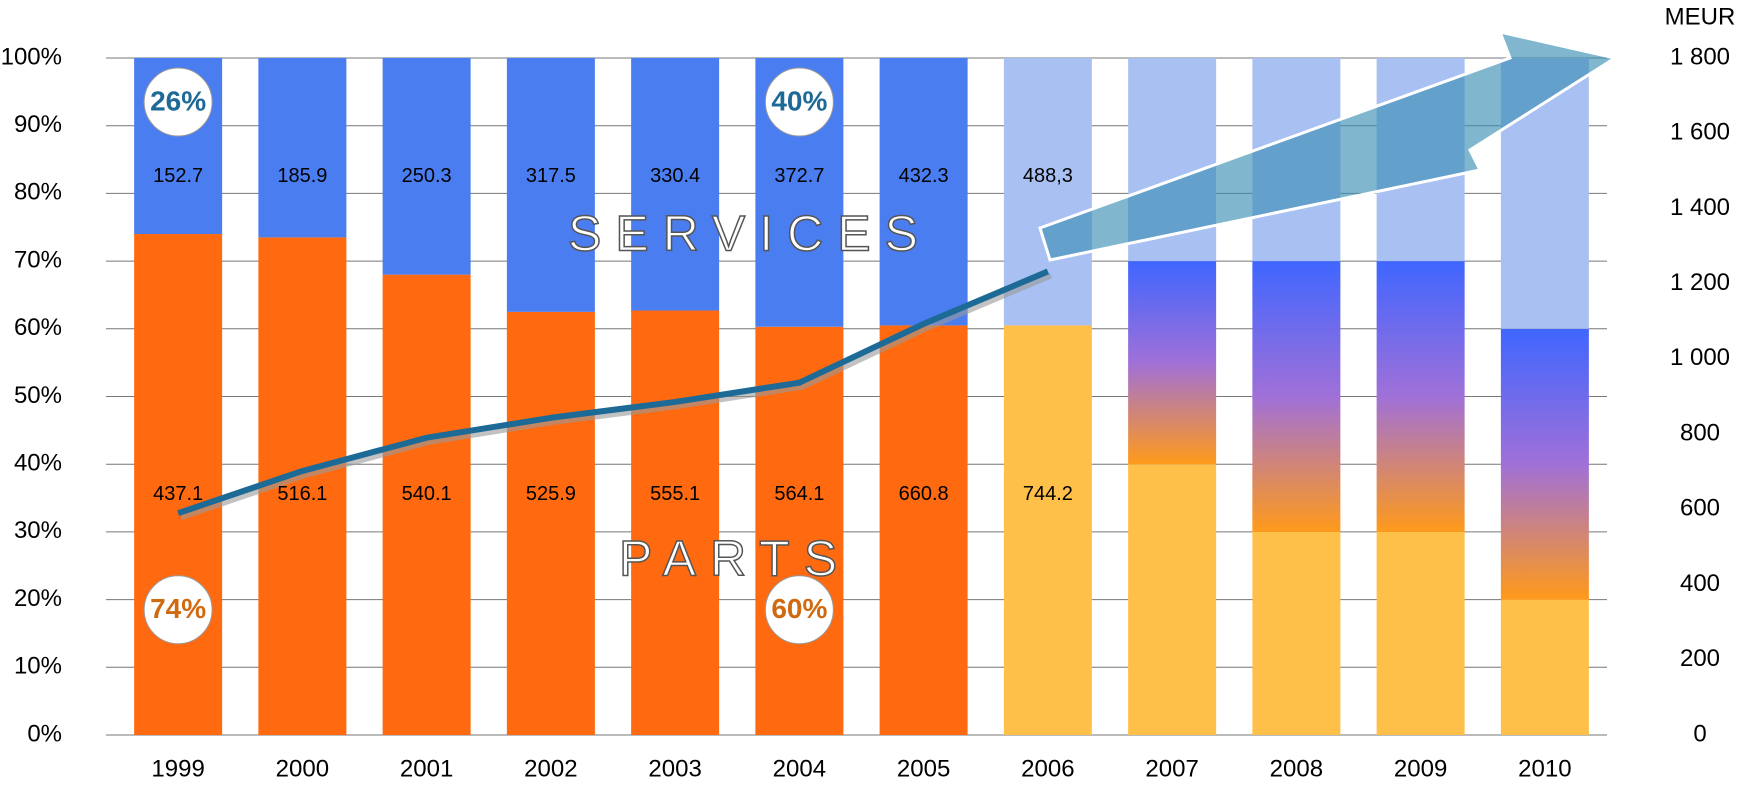  Describe the element at coordinates (38, 259) in the screenshot. I see `y-tick-label: 70%` at that location.